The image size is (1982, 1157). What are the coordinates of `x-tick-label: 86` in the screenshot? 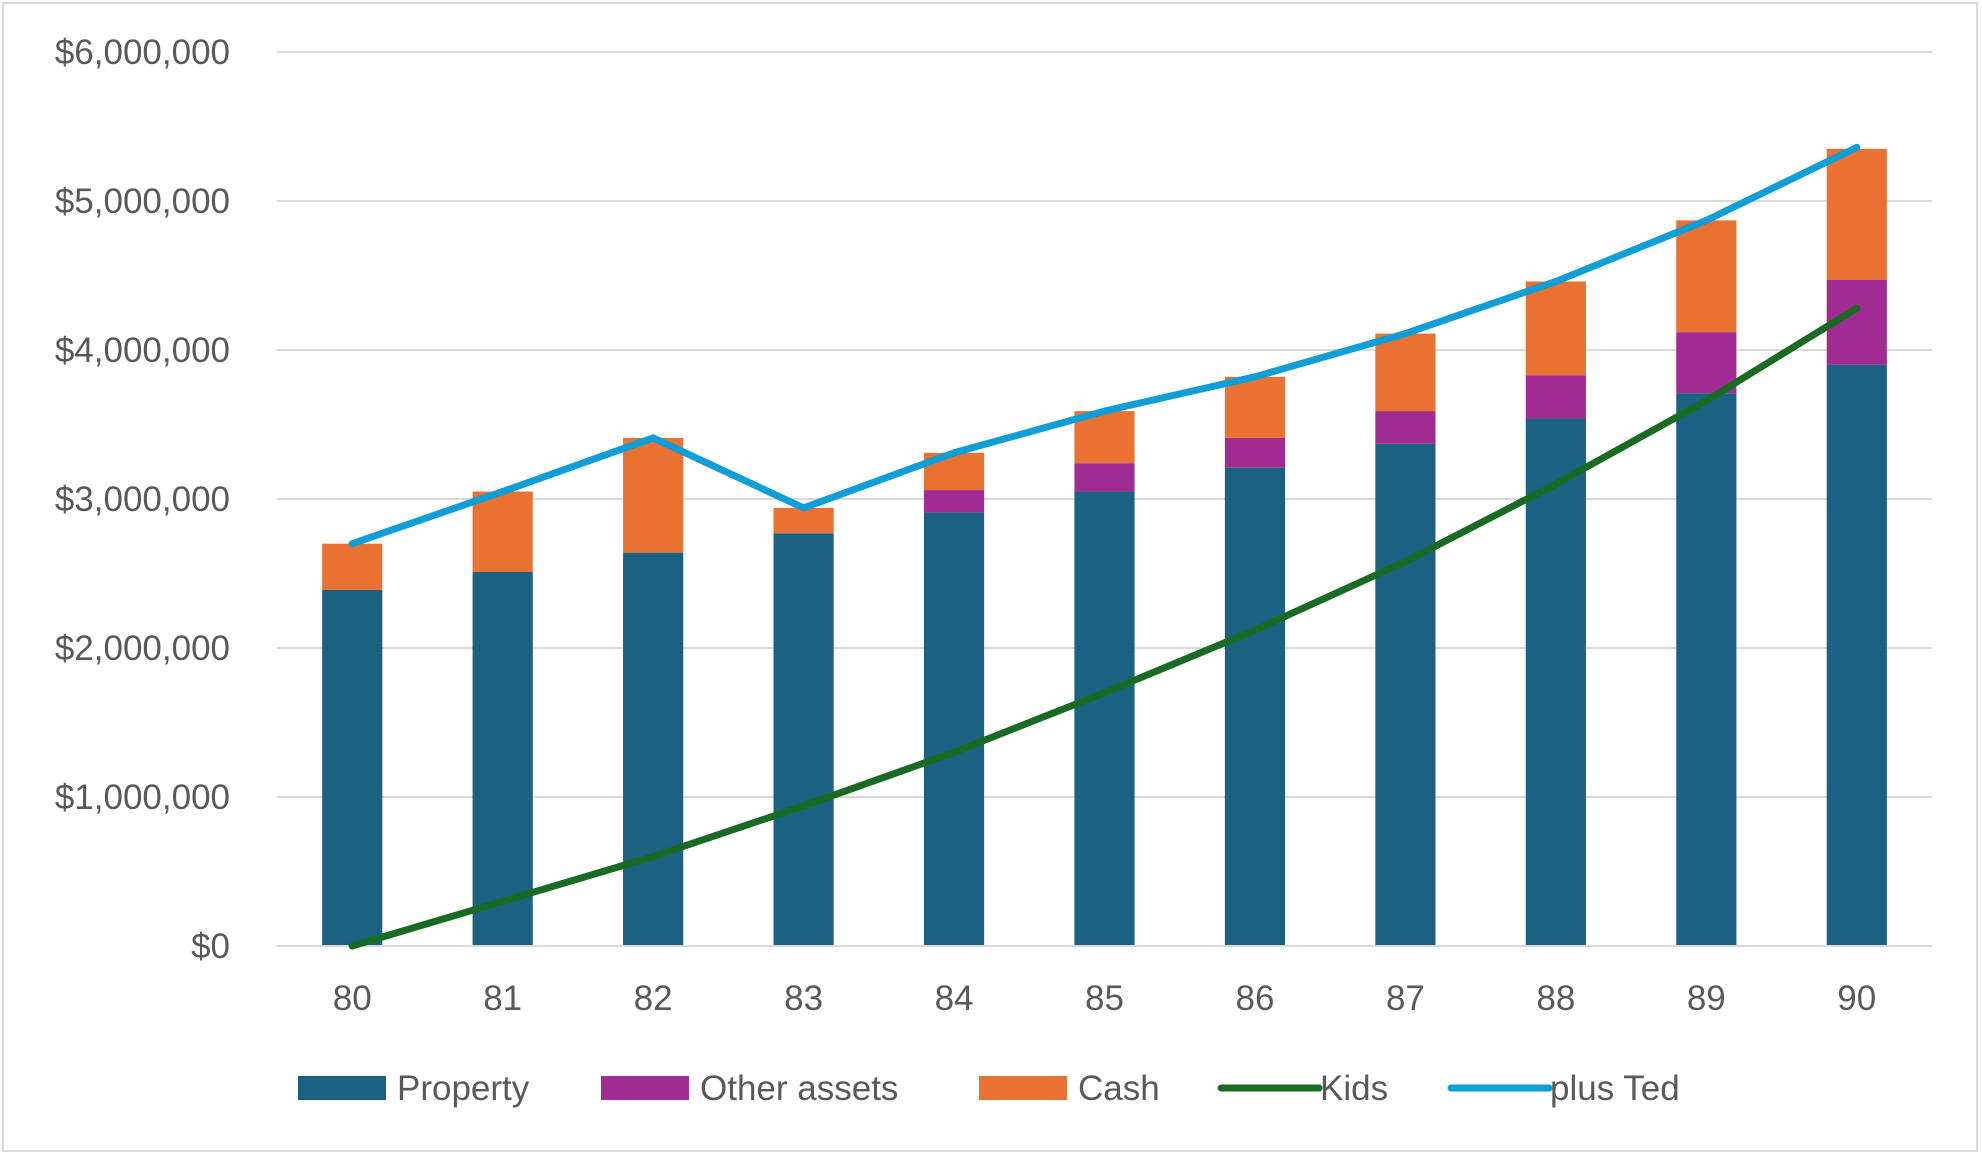 It's located at (1254, 998).